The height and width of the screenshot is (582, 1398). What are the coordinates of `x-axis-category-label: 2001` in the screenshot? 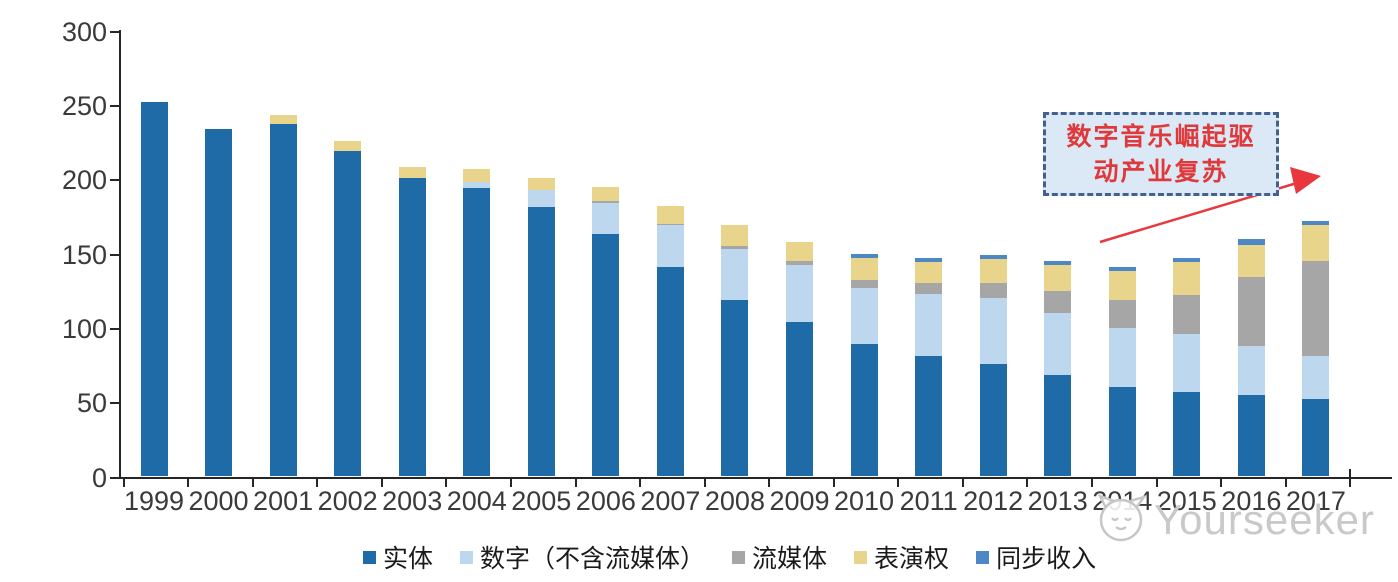 It's located at (283, 501).